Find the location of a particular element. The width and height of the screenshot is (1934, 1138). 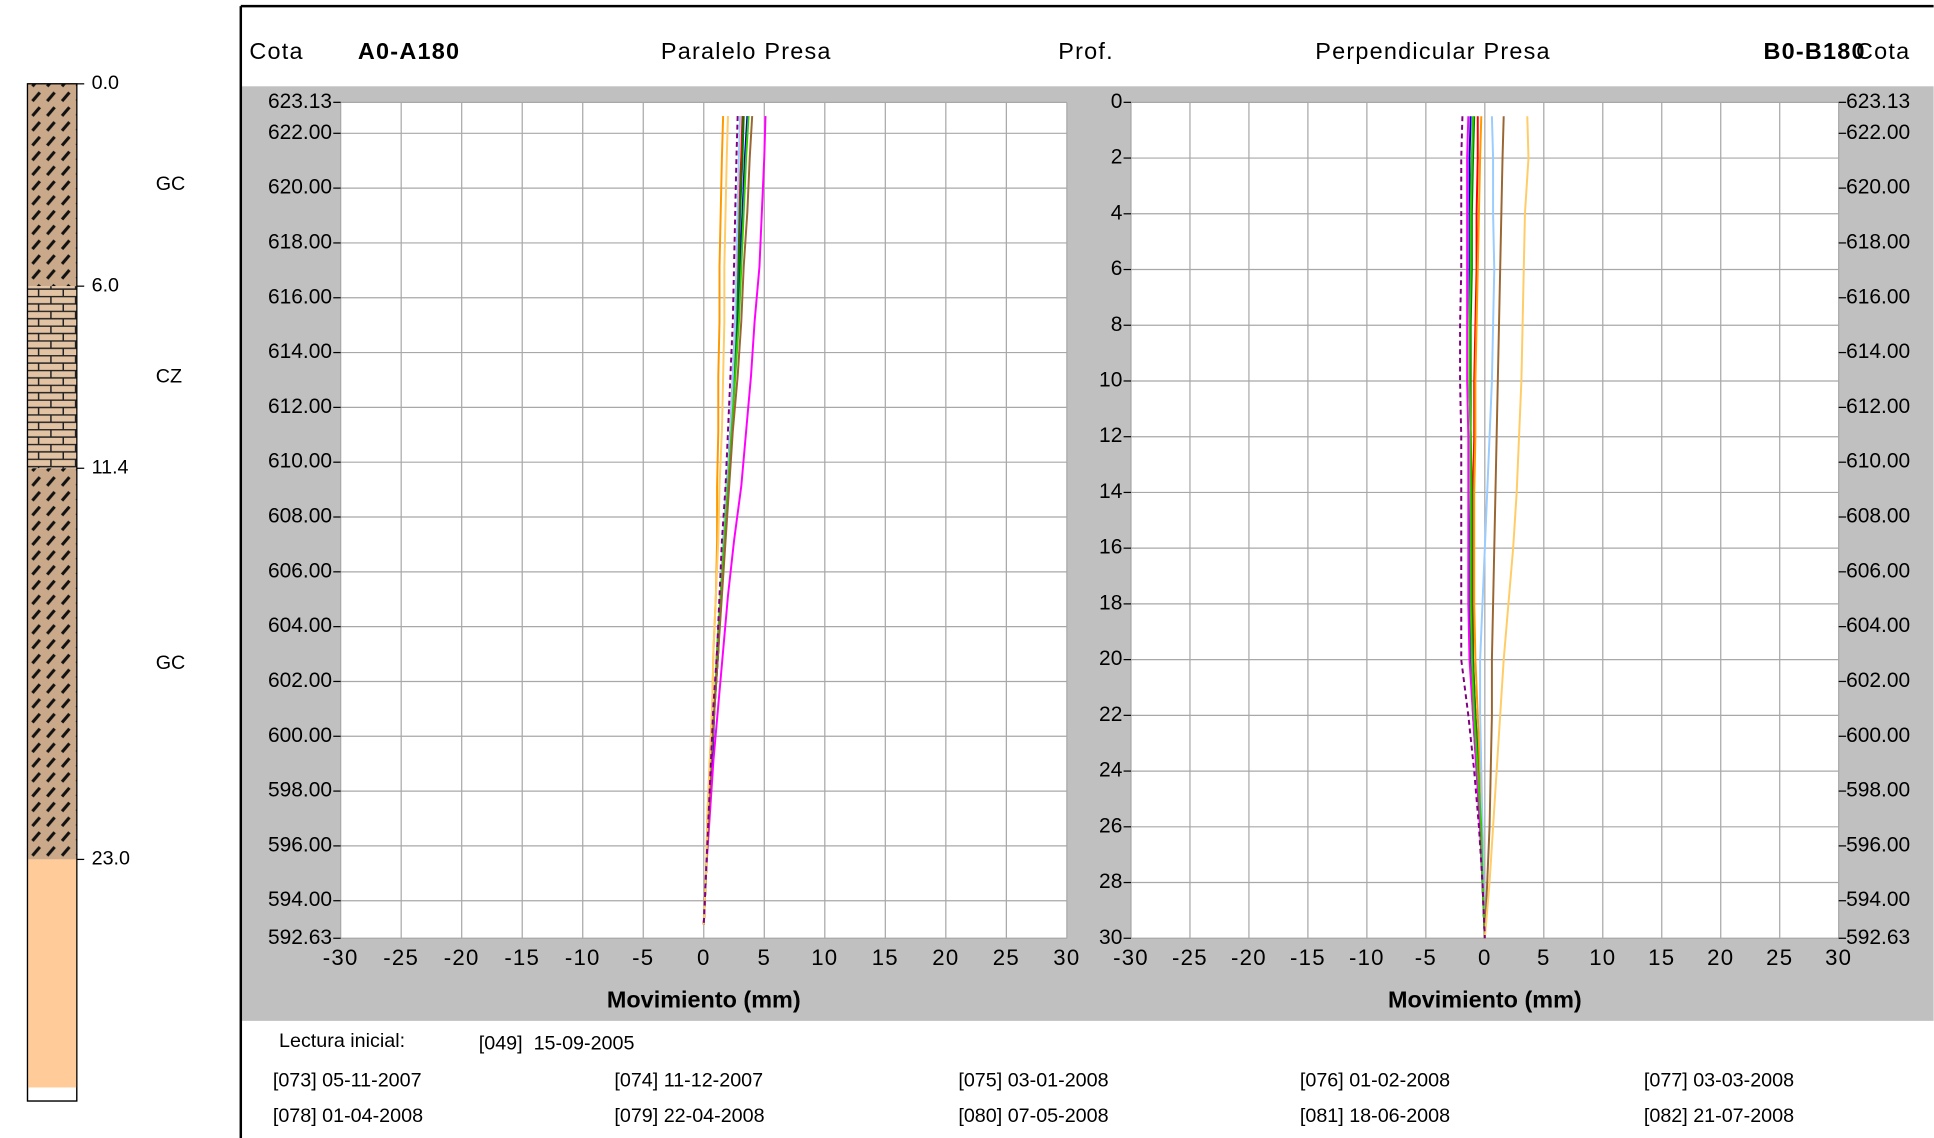

y-tick-label: 623.13 is located at coordinates (300, 101).